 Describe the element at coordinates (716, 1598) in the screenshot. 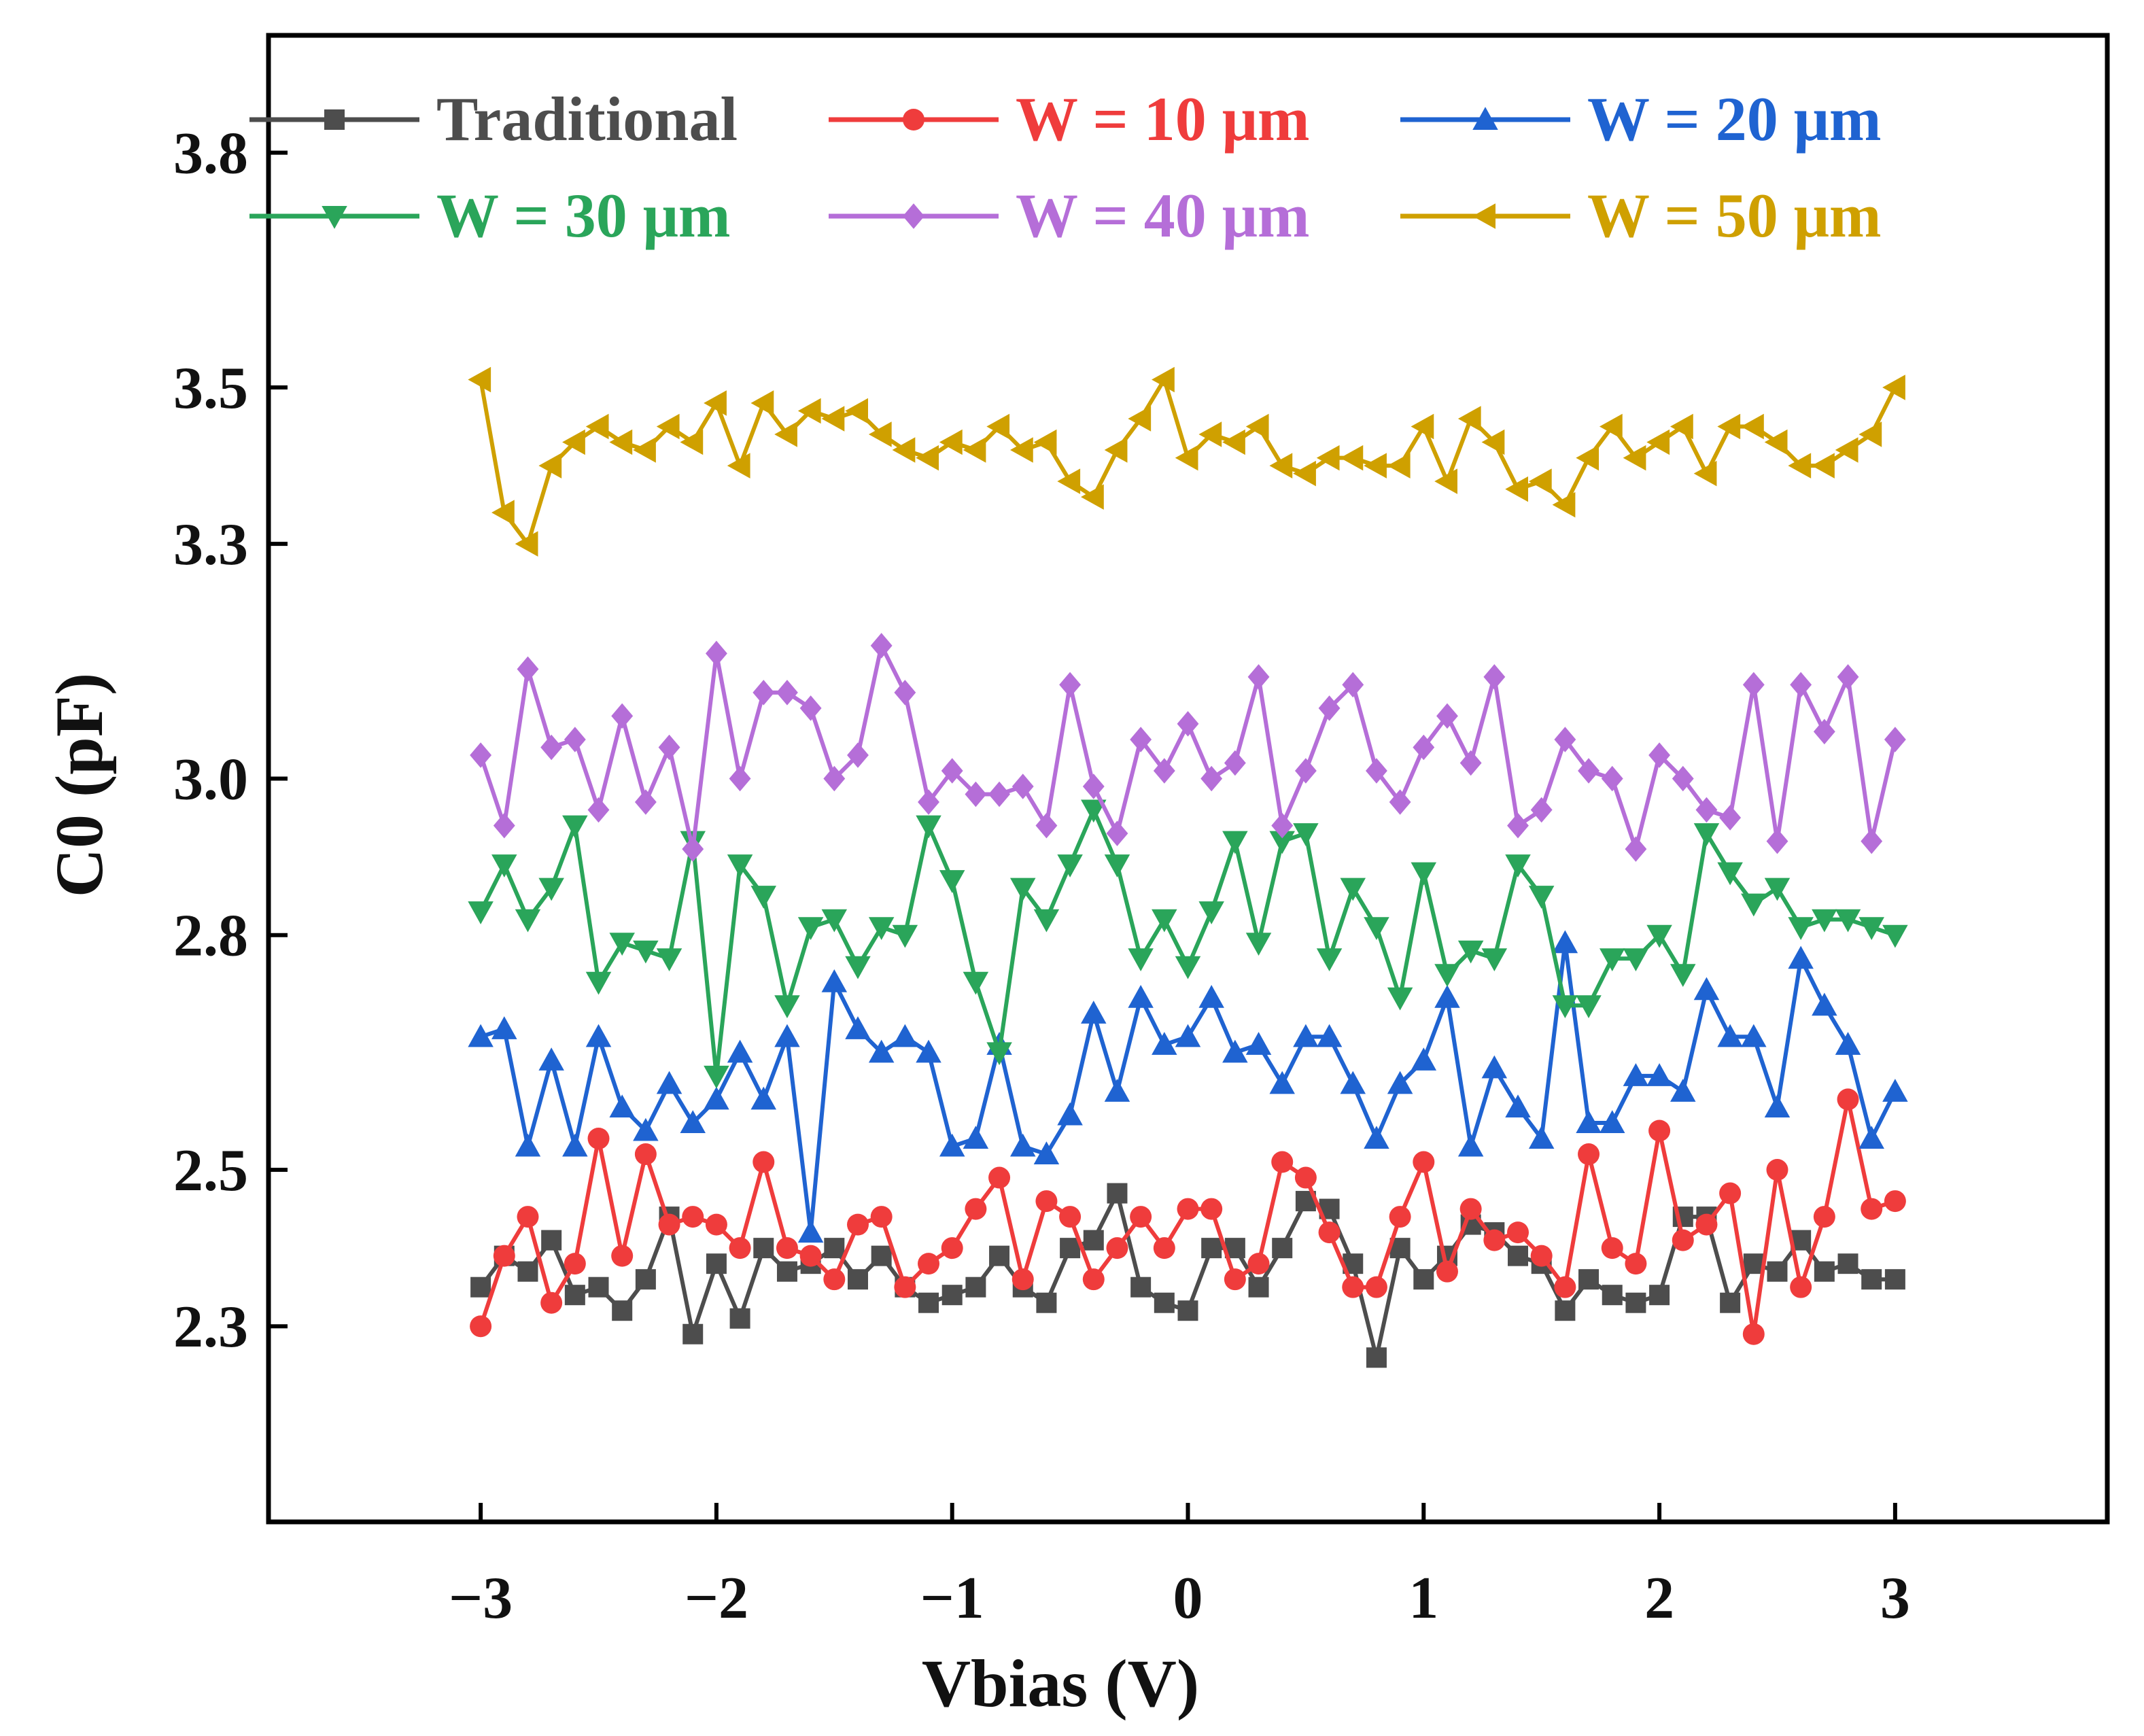

I see `x-tick-label: −2` at that location.